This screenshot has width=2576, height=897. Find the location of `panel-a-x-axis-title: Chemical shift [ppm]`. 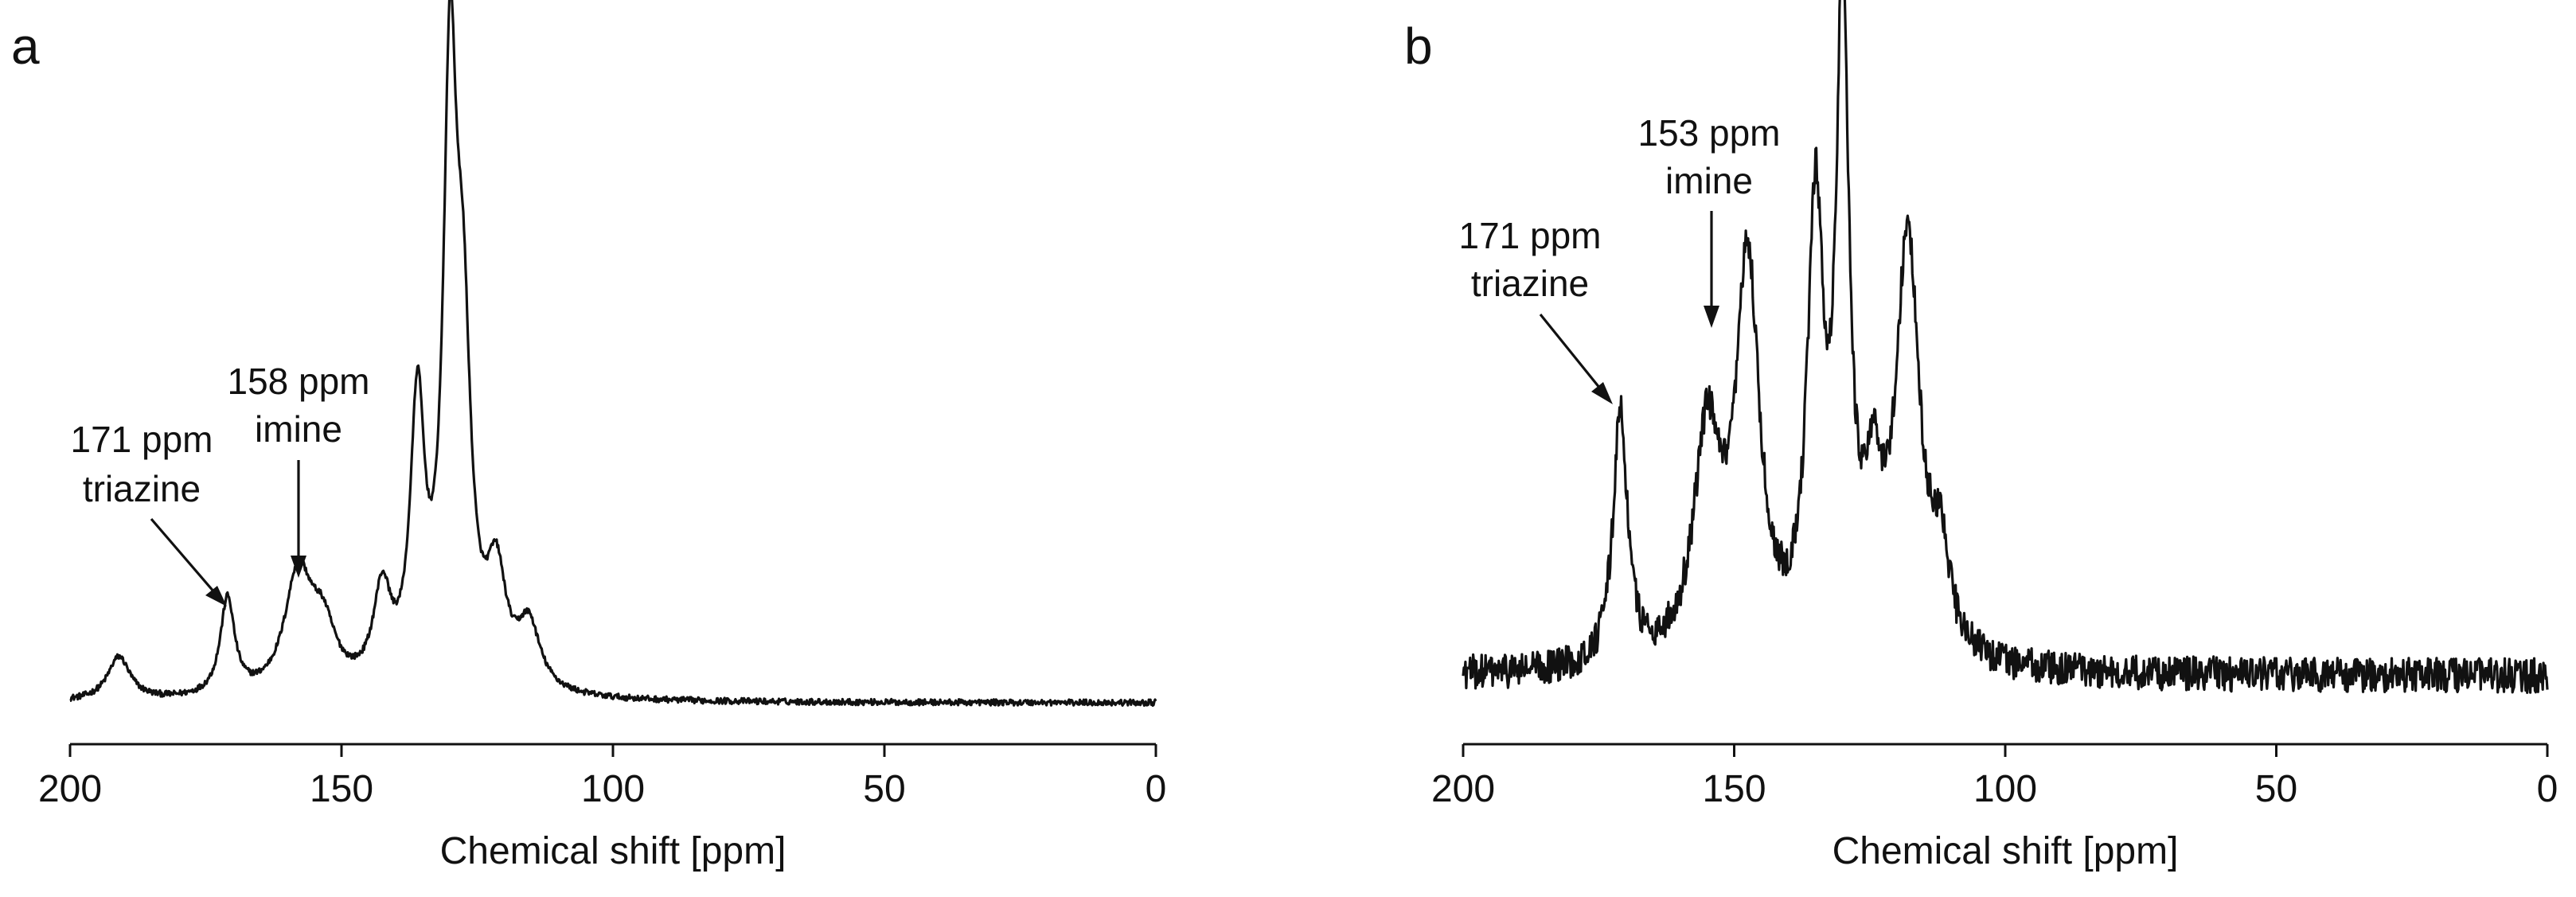

panel-a-x-axis-title: Chemical shift [ppm] is located at coordinates (613, 851).